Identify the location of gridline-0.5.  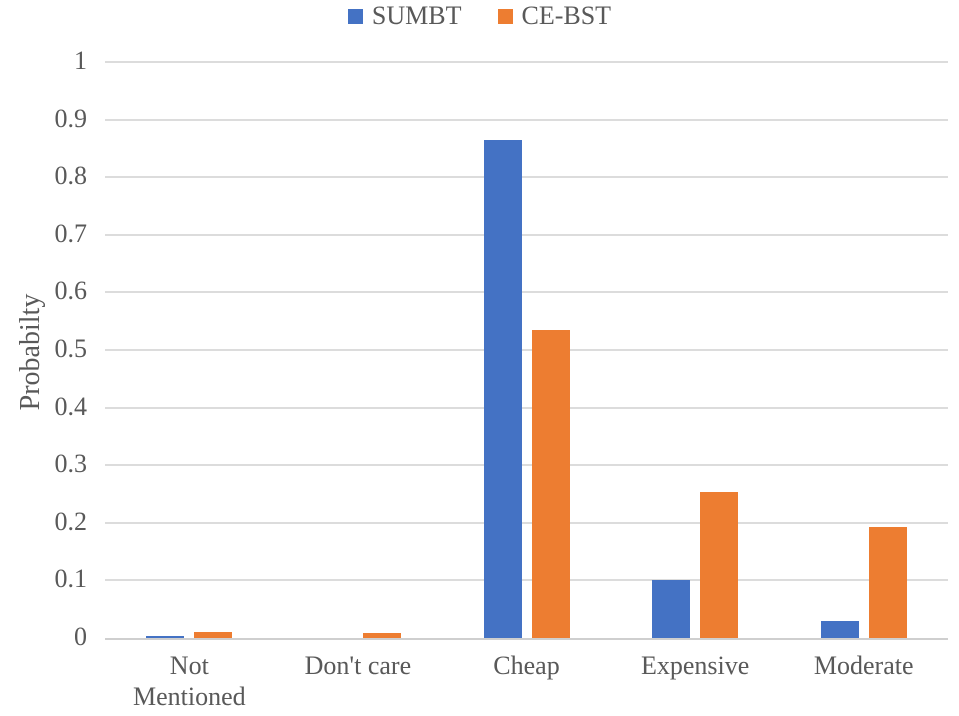
(526, 350).